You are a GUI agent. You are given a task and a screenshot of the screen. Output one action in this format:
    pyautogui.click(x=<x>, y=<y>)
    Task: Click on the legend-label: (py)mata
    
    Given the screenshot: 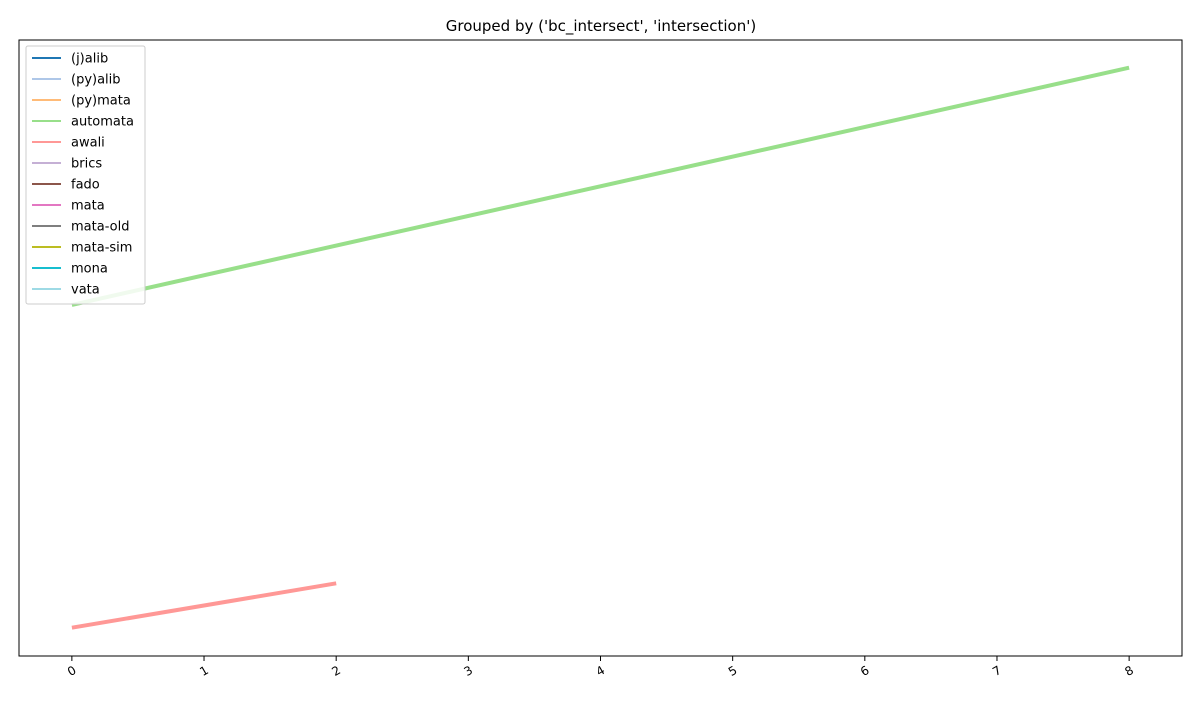 What is the action you would take?
    pyautogui.click(x=101, y=101)
    